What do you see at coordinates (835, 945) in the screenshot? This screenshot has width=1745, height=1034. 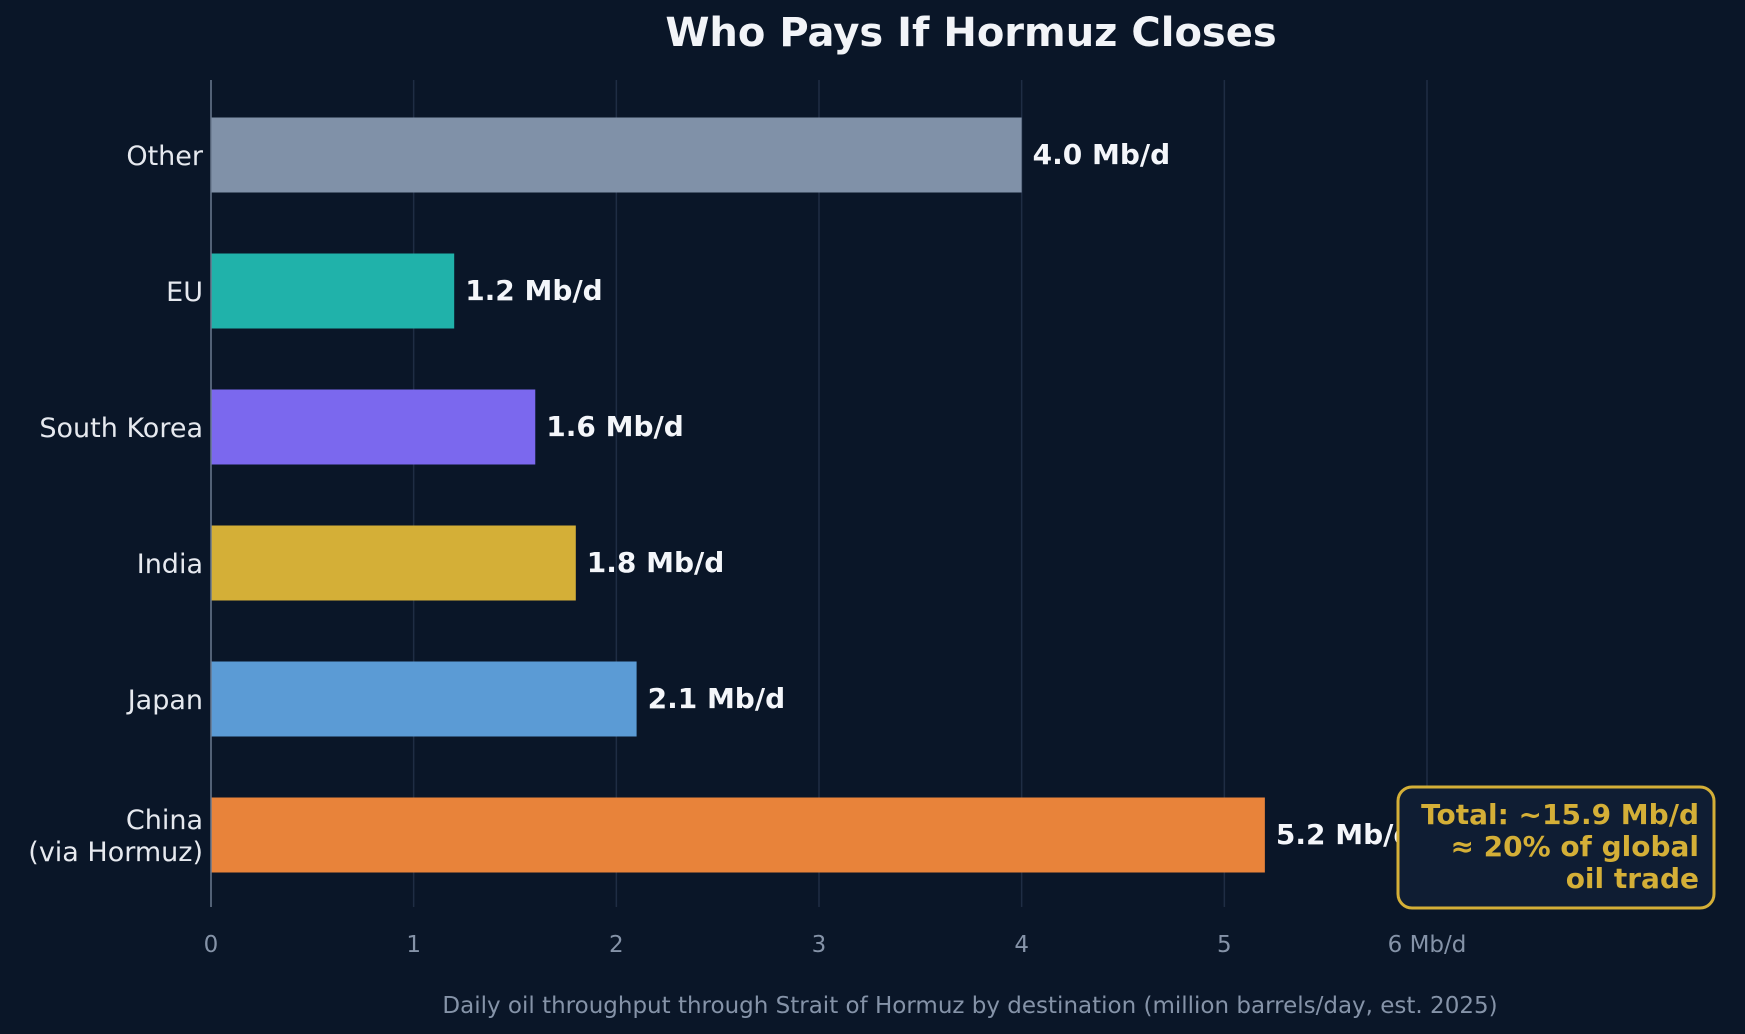 I see `x-tick-labels: 0 1 2 3 4 5 6 Mb/d` at bounding box center [835, 945].